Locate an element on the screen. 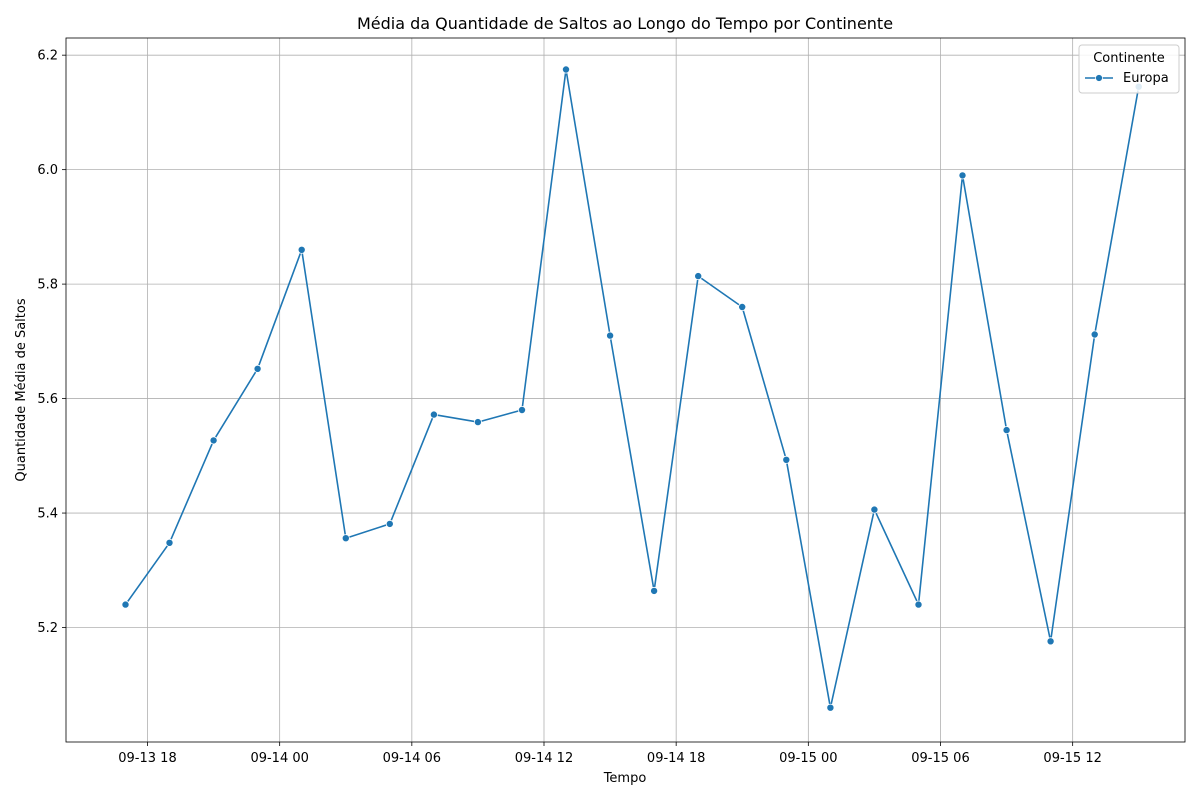  x-tick-label: 09-14 00 is located at coordinates (279, 758).